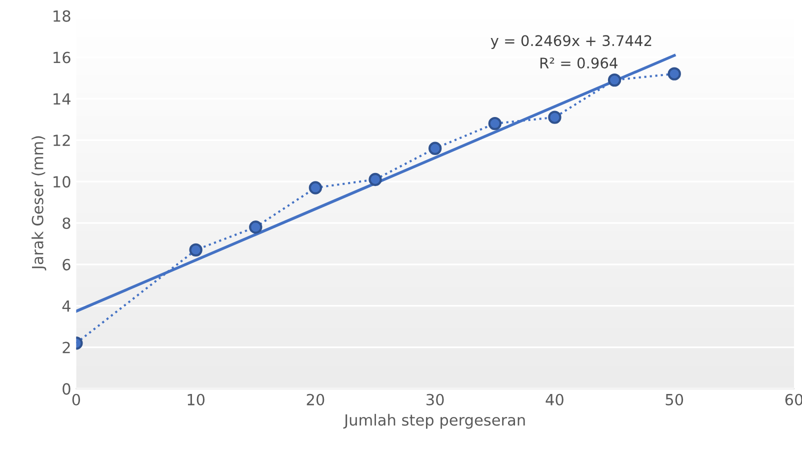  Describe the element at coordinates (66, 223) in the screenshot. I see `y-tick-label: 8` at that location.